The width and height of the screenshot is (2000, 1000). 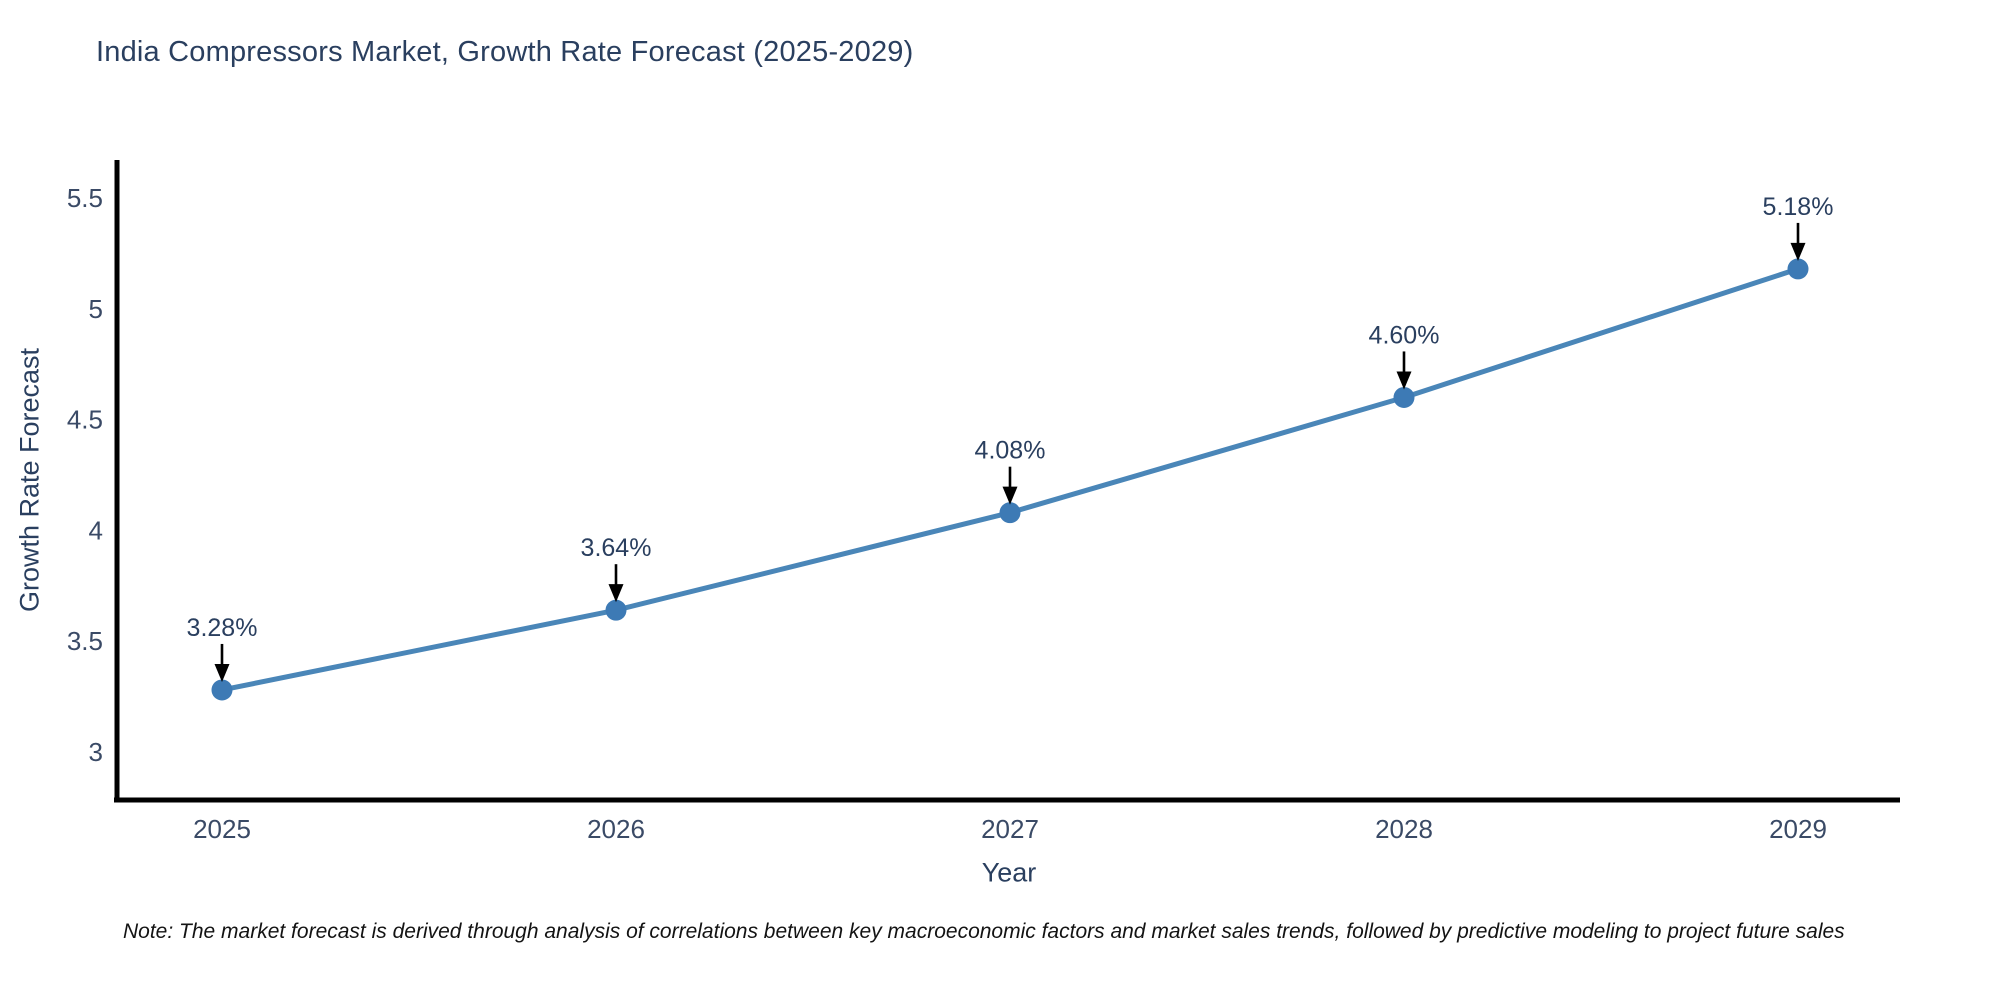 I want to click on y-tick-label: 5.5, so click(x=85, y=198).